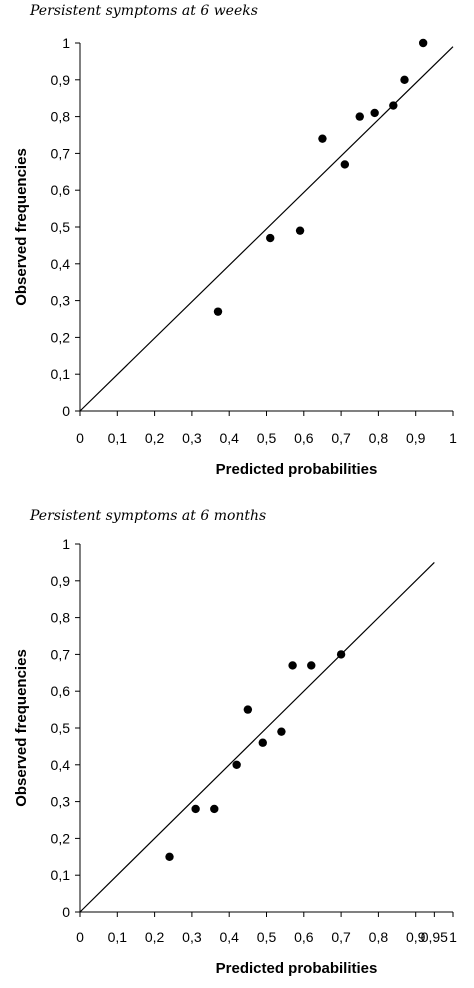  I want to click on x-tick-label: 0,95, so click(434, 937).